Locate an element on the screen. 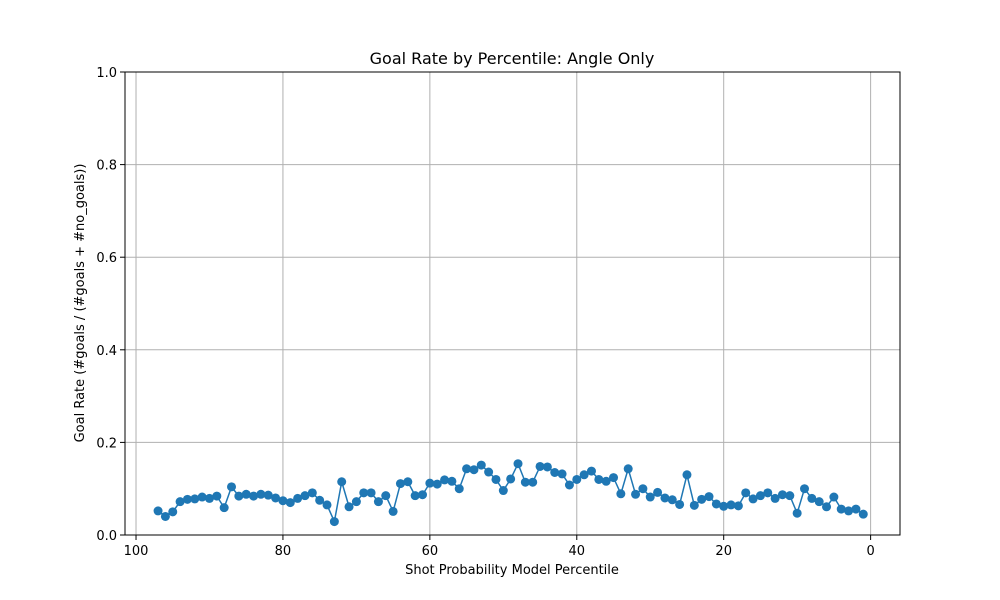 The image size is (1000, 600). x-tick-label: 40 is located at coordinates (577, 551).